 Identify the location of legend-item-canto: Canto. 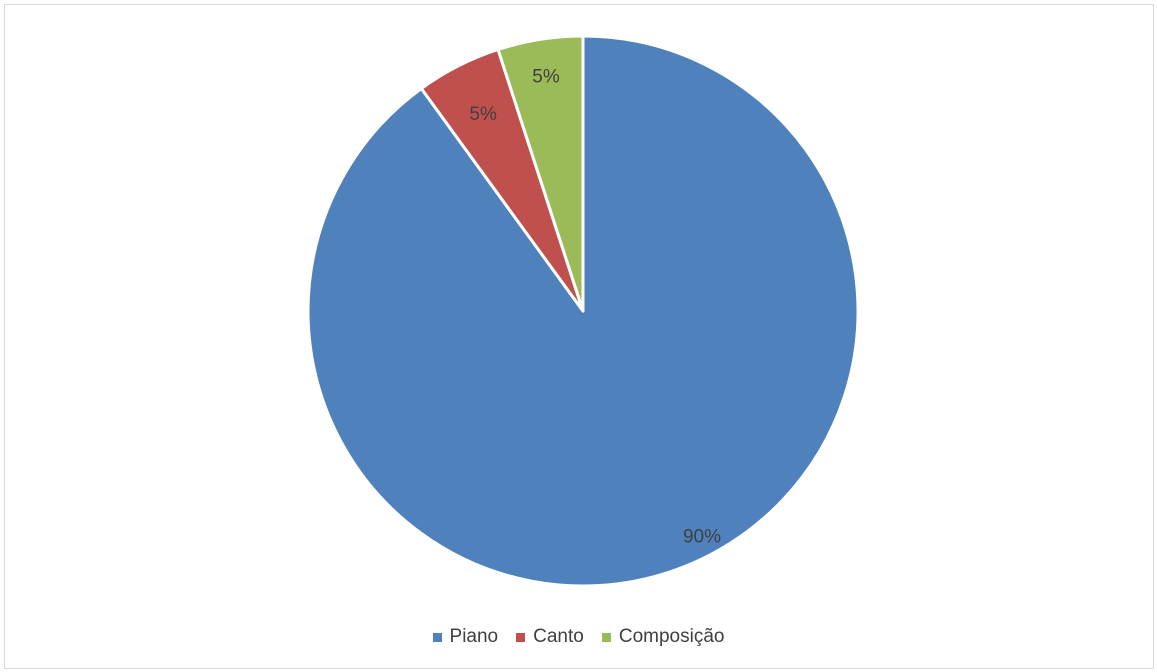
(550, 637).